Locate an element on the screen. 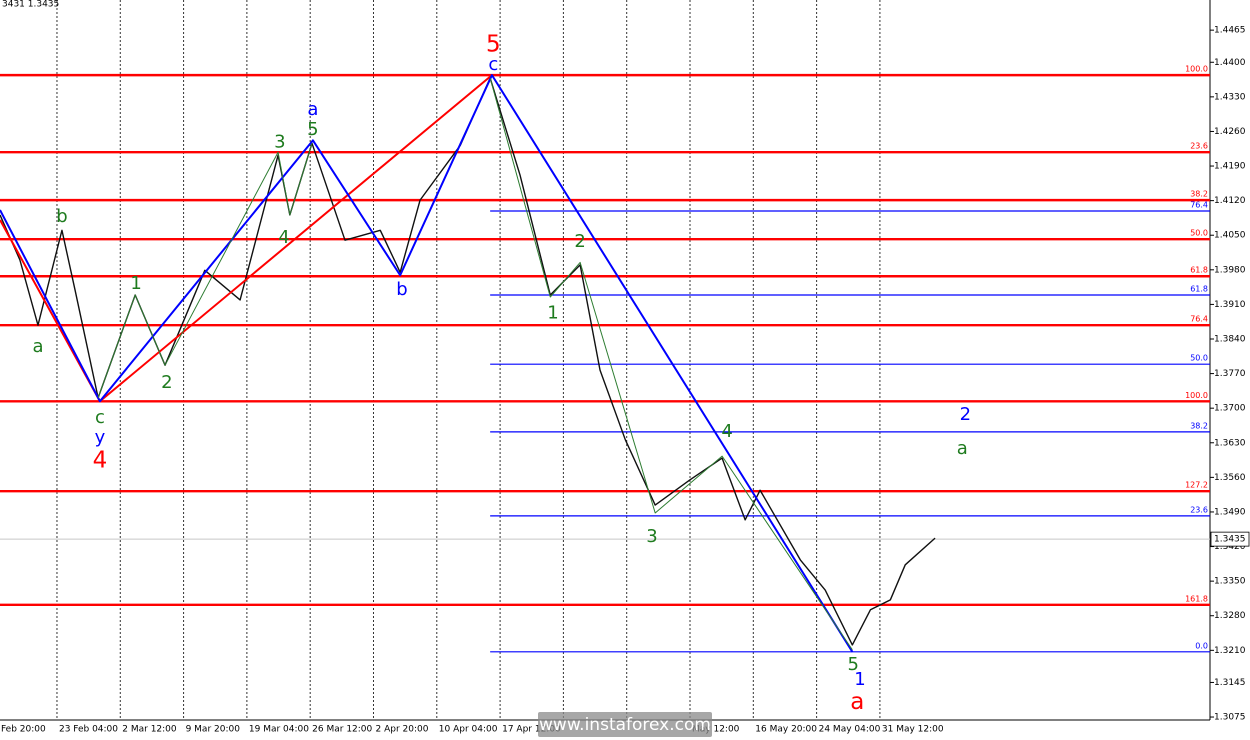 Image resolution: width=1250 pixels, height=740 pixels. y-tick-label: 1.3840 is located at coordinates (1230, 339).